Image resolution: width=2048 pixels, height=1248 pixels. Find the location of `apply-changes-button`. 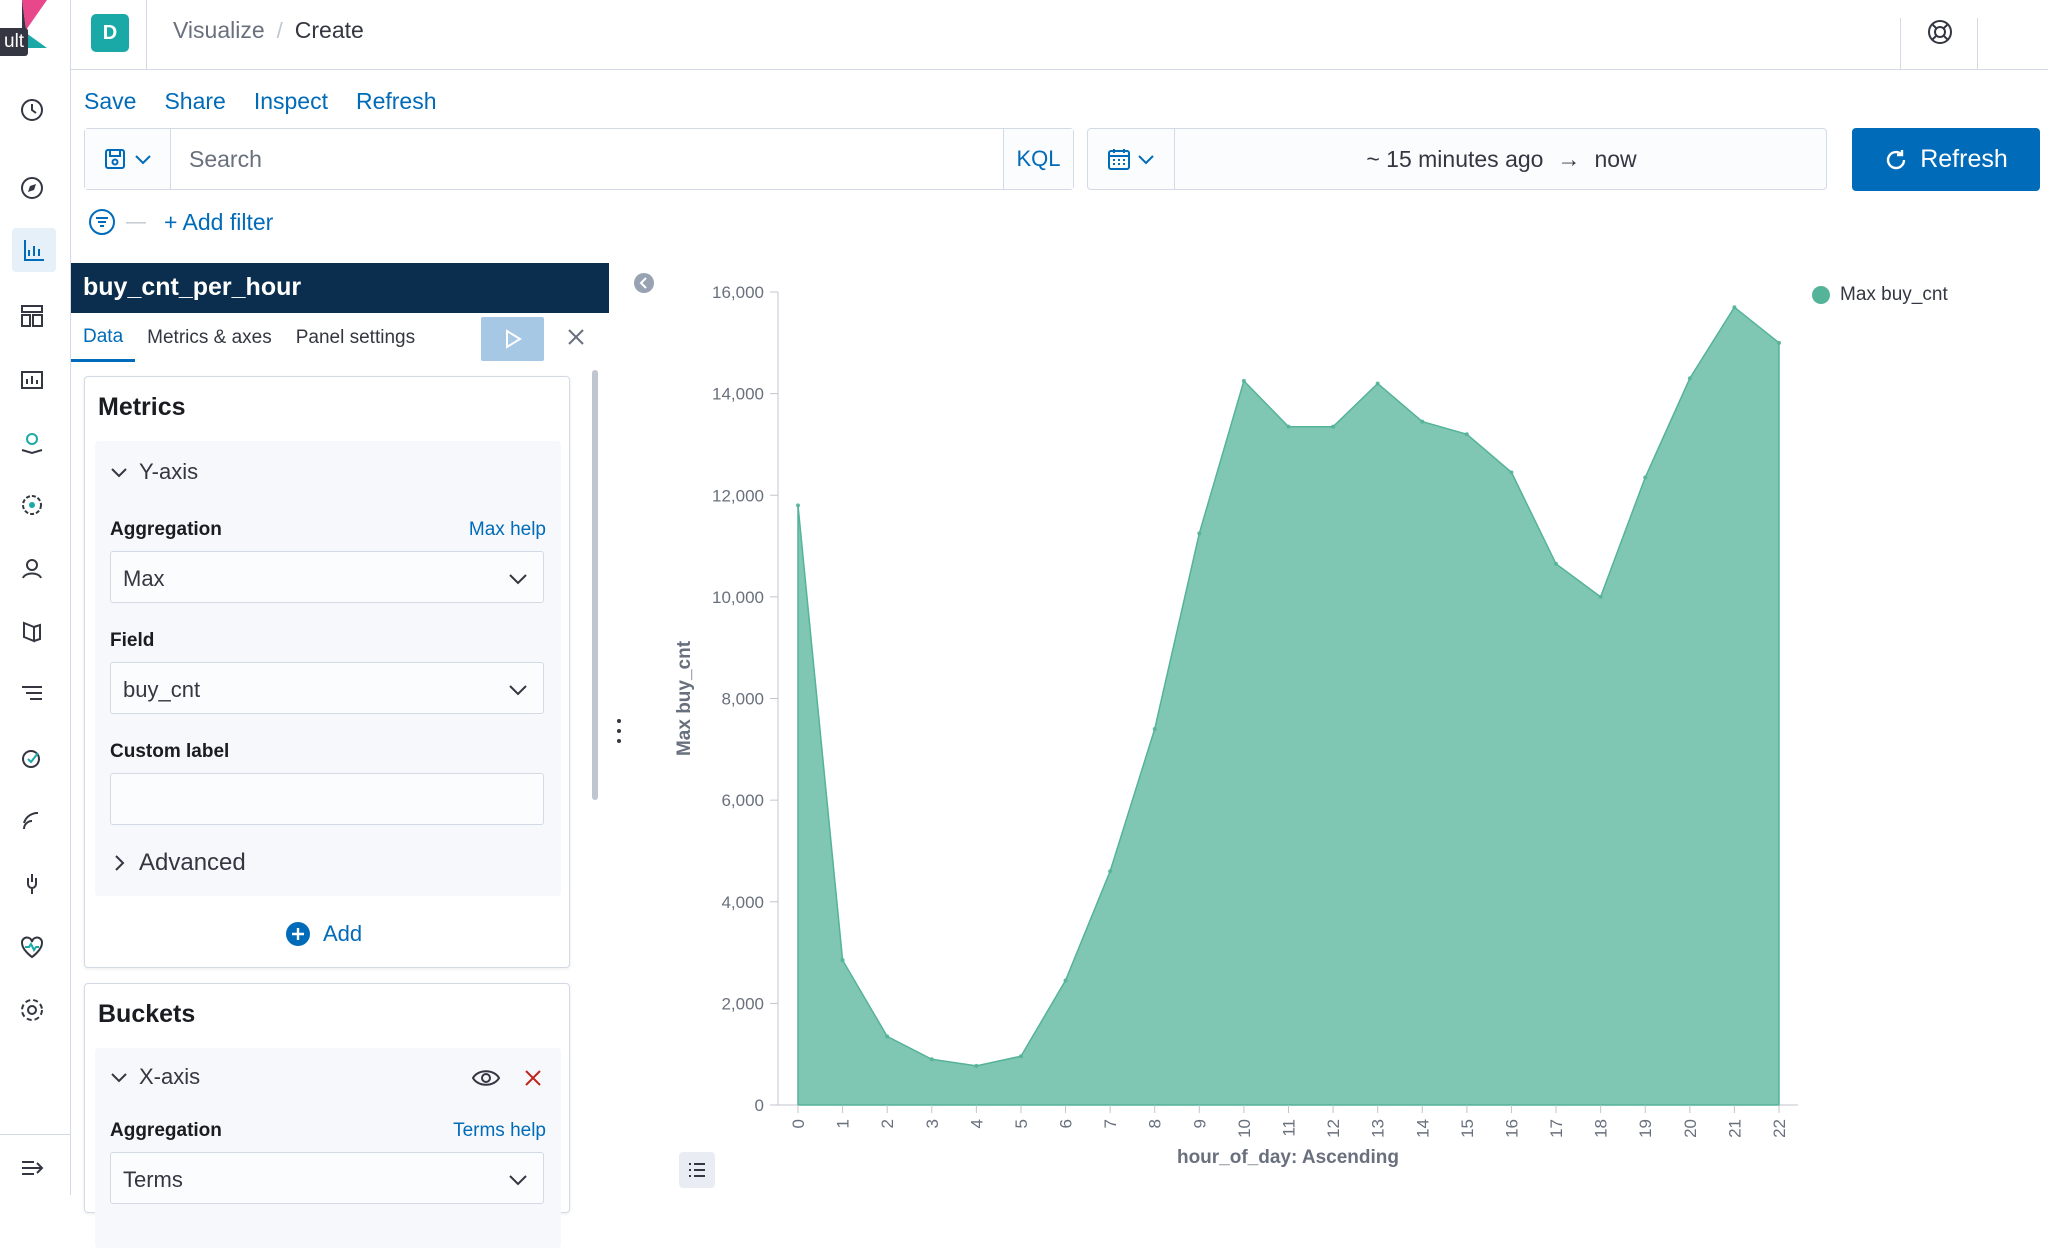

apply-changes-button is located at coordinates (512, 339).